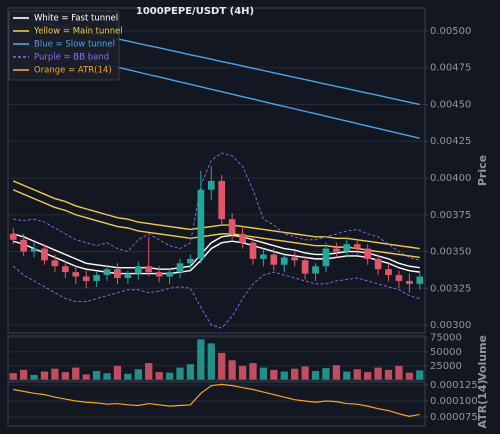 This screenshot has height=434, width=500. Describe the element at coordinates (450, 104) in the screenshot. I see `y-tick-label: 0.00450` at that location.